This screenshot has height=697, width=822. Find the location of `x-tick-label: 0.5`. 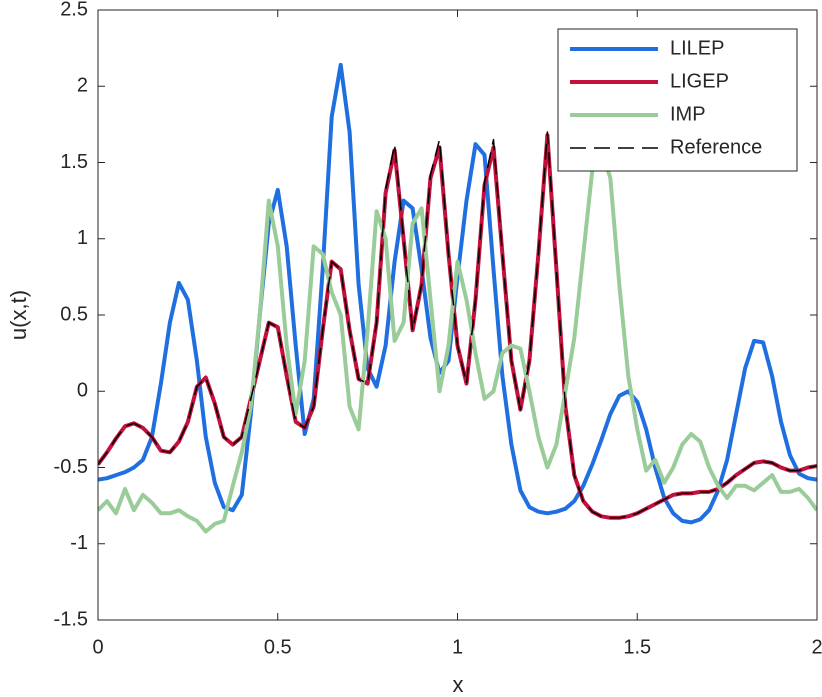

x-tick-label: 0.5 is located at coordinates (278, 647).